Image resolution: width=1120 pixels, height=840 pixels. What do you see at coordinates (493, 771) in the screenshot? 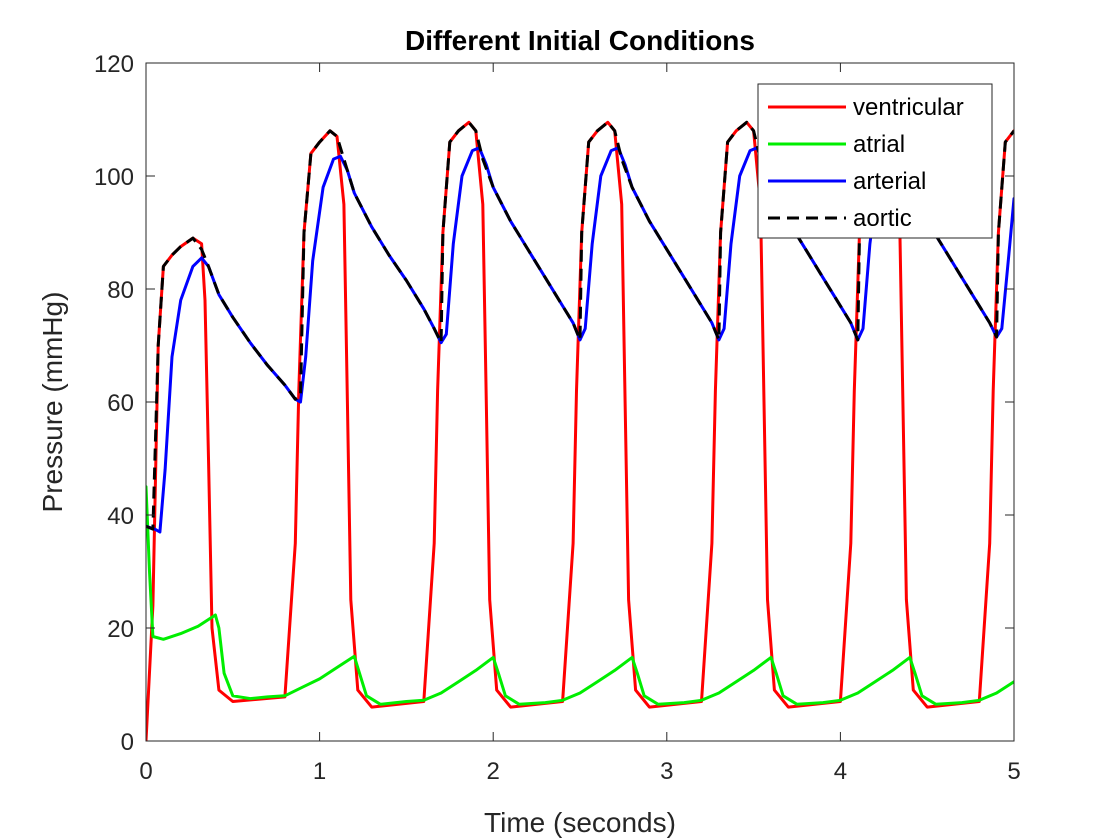
I see `x-tick-label: 2` at bounding box center [493, 771].